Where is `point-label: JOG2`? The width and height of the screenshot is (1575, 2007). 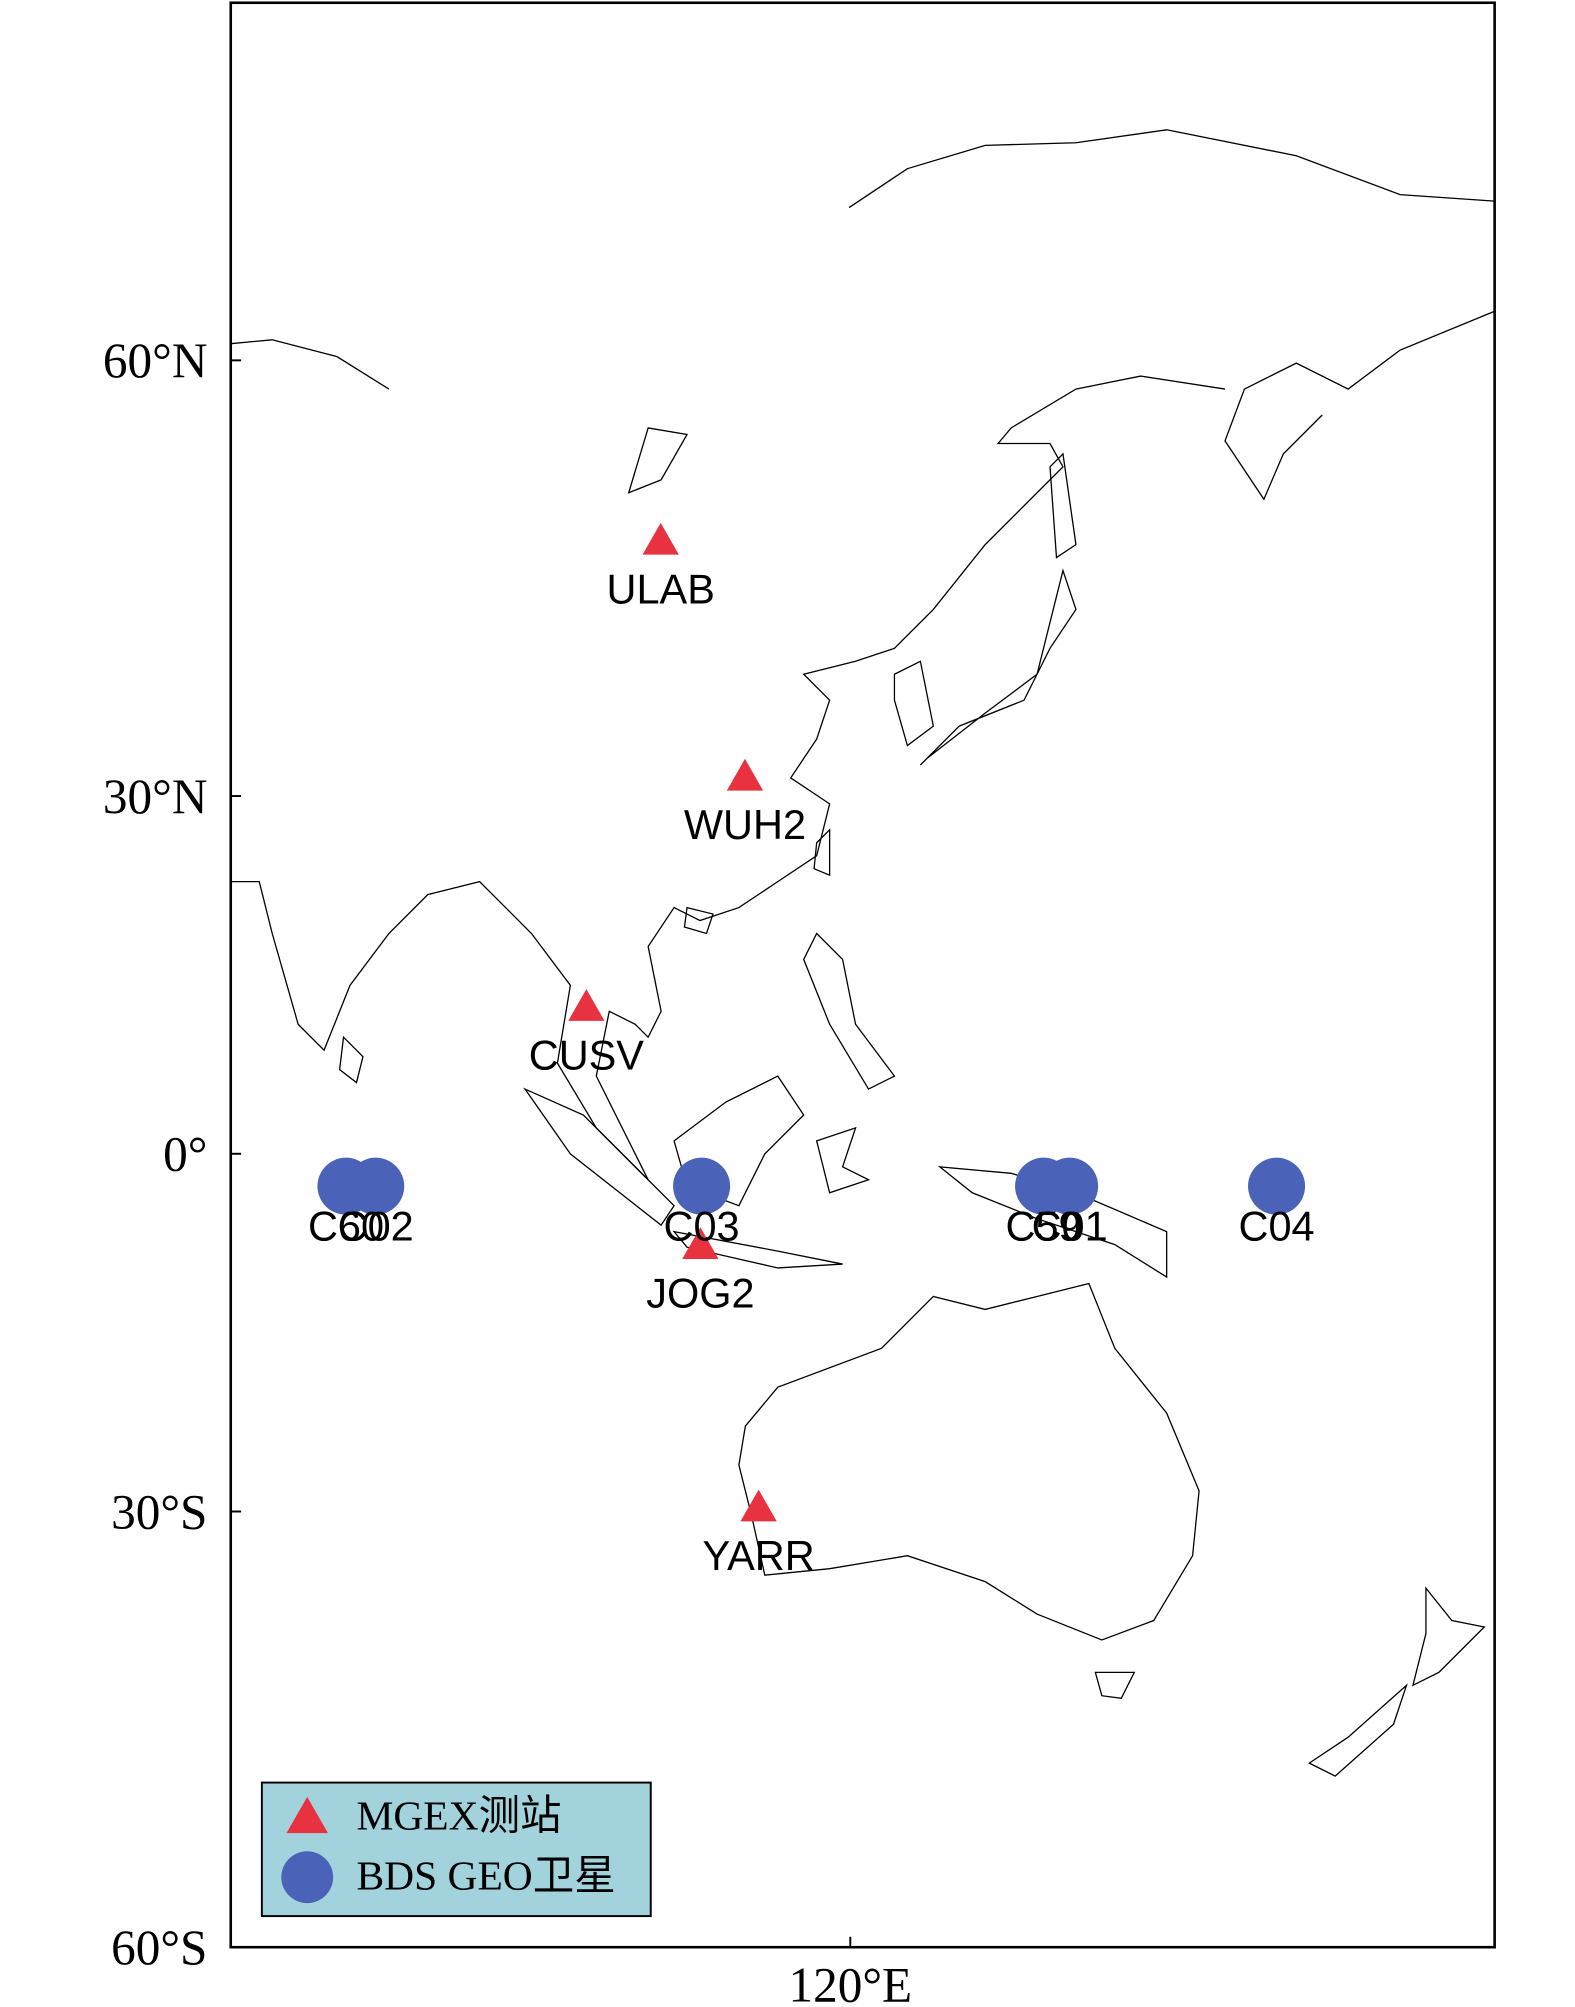 point-label: JOG2 is located at coordinates (700, 1293).